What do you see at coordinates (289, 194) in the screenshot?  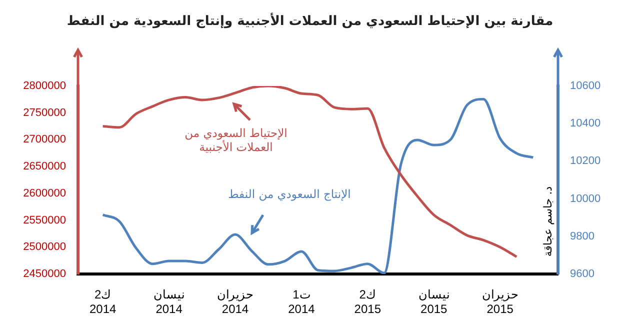 I see `text: الإنتاج السعودي من النفط` at bounding box center [289, 194].